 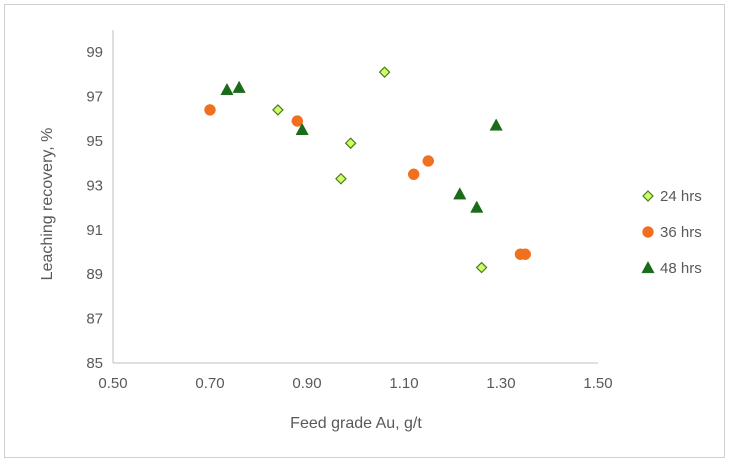 What do you see at coordinates (47, 204) in the screenshot?
I see `y-axis-title: Leaching recovery, %` at bounding box center [47, 204].